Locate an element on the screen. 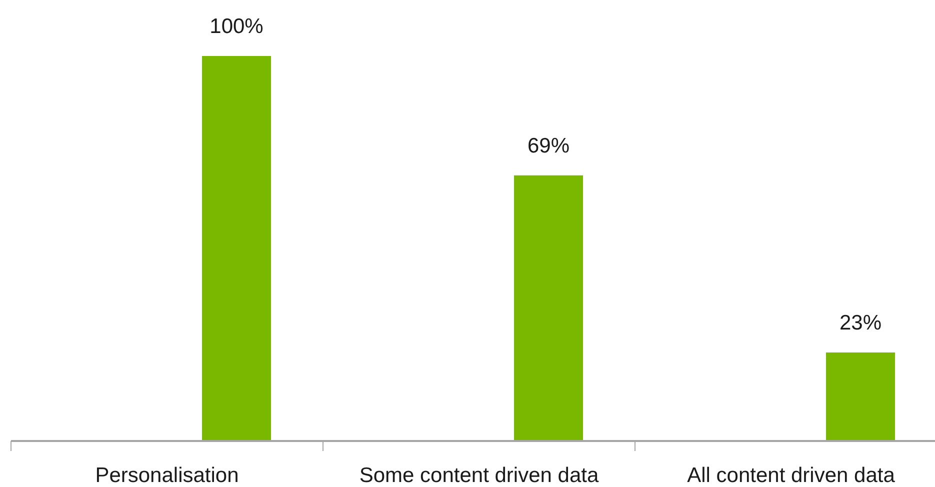 This screenshot has height=487, width=935. data-label: 100% is located at coordinates (237, 26).